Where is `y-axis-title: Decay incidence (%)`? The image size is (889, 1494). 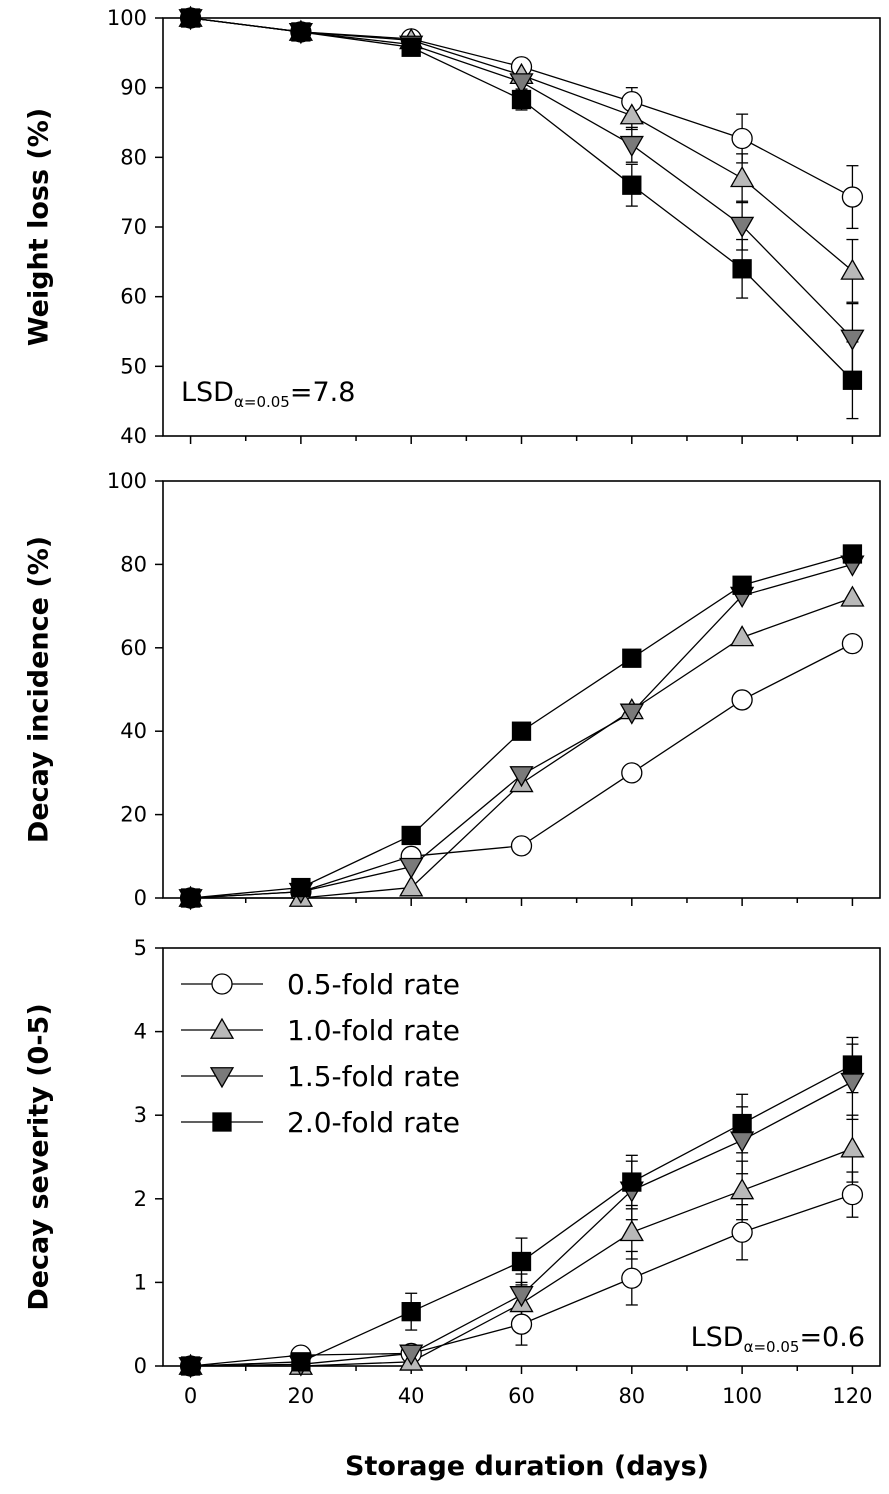
y-axis-title: Decay incidence (%) is located at coordinates (39, 689).